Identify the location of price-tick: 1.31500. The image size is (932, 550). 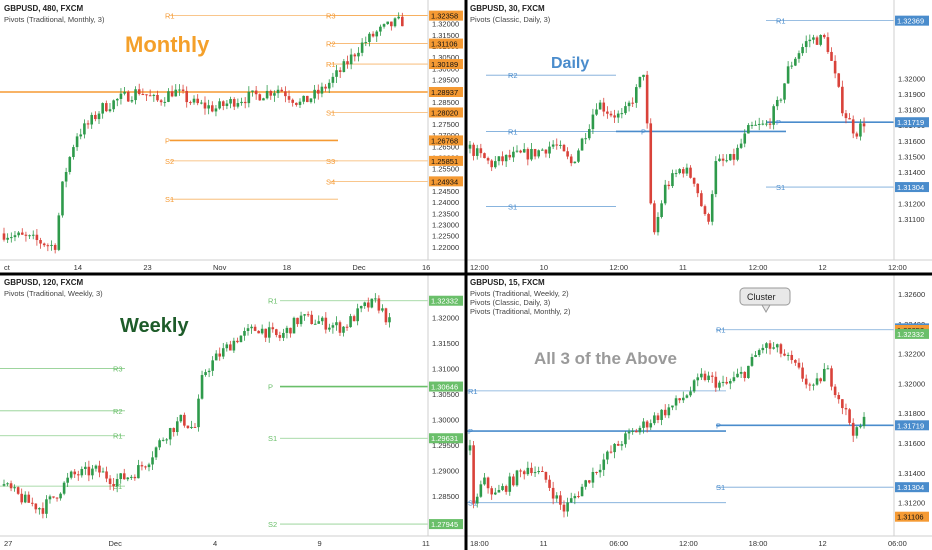
(445, 35).